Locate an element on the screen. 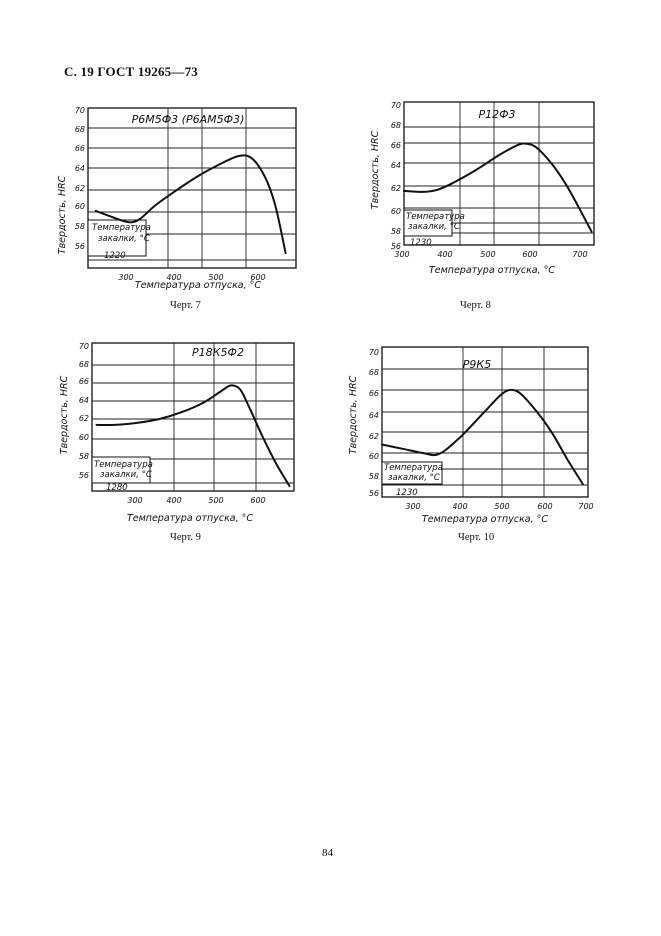  chart-title: Р9К5 is located at coordinates (477, 364).